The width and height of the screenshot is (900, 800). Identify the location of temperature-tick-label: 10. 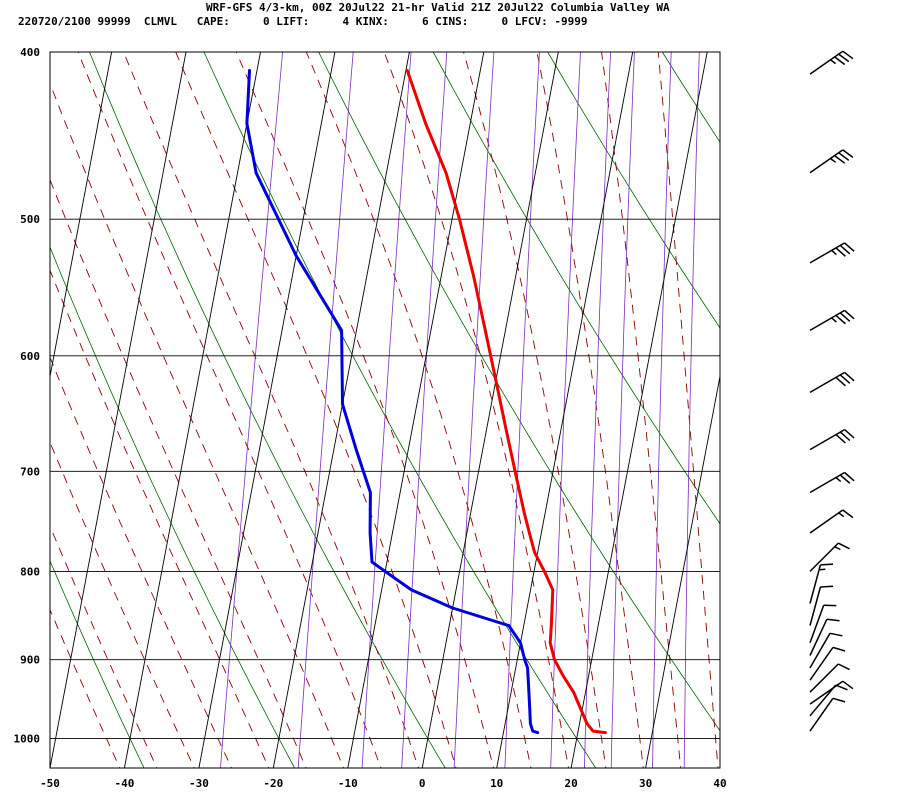
(496, 783).